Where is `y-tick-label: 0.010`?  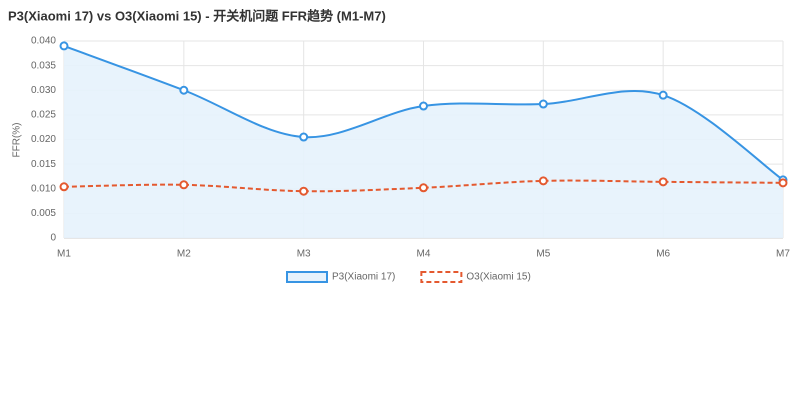 y-tick-label: 0.010 is located at coordinates (43, 188).